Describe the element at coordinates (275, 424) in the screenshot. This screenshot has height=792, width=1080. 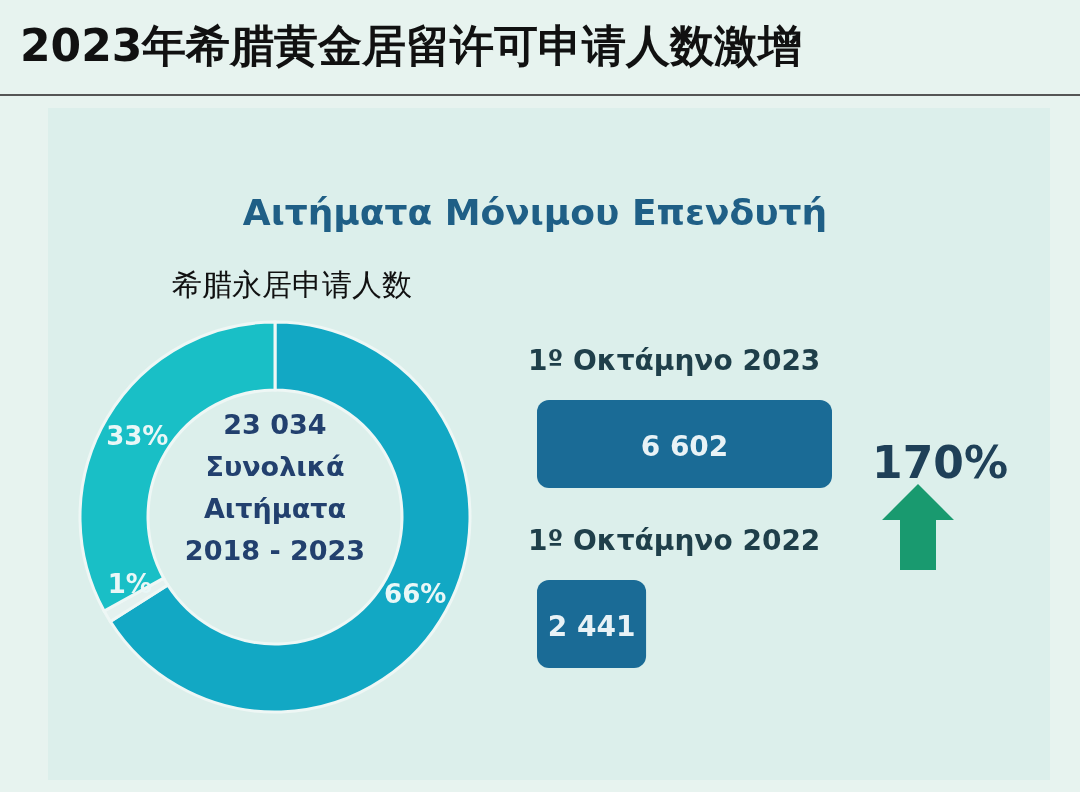
I see `text: 23 034` at that location.